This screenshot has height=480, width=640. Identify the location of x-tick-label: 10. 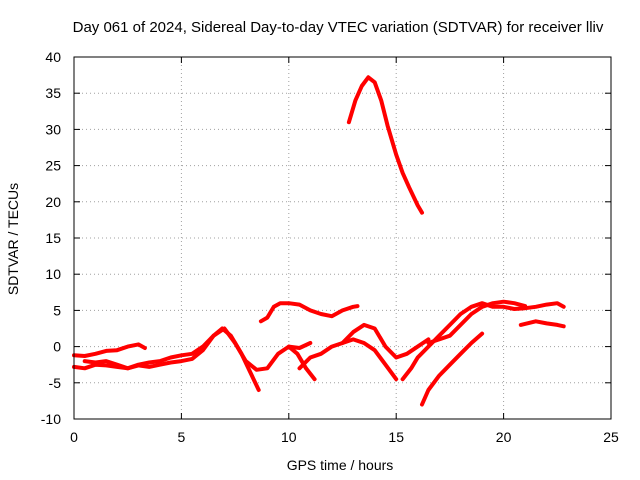
(289, 437).